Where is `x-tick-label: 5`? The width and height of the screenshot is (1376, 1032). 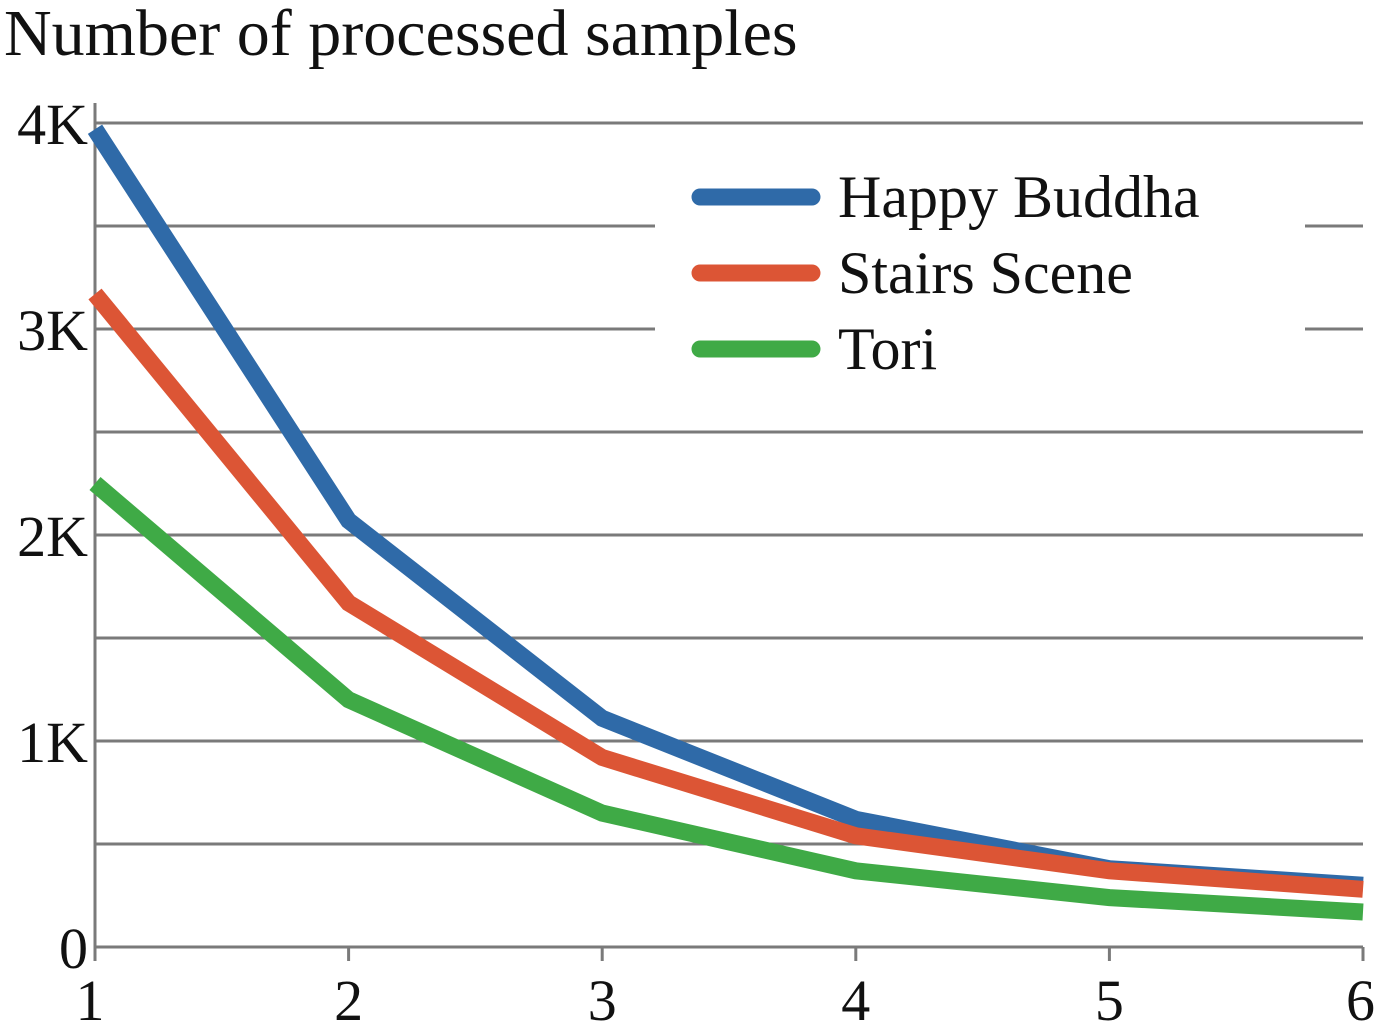
x-tick-label: 5 is located at coordinates (1109, 1000).